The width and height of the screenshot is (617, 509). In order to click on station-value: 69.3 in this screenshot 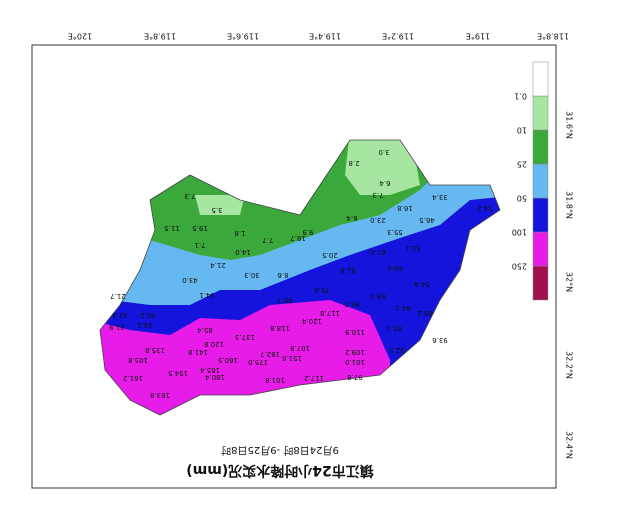, I will do `click(378, 296)`.